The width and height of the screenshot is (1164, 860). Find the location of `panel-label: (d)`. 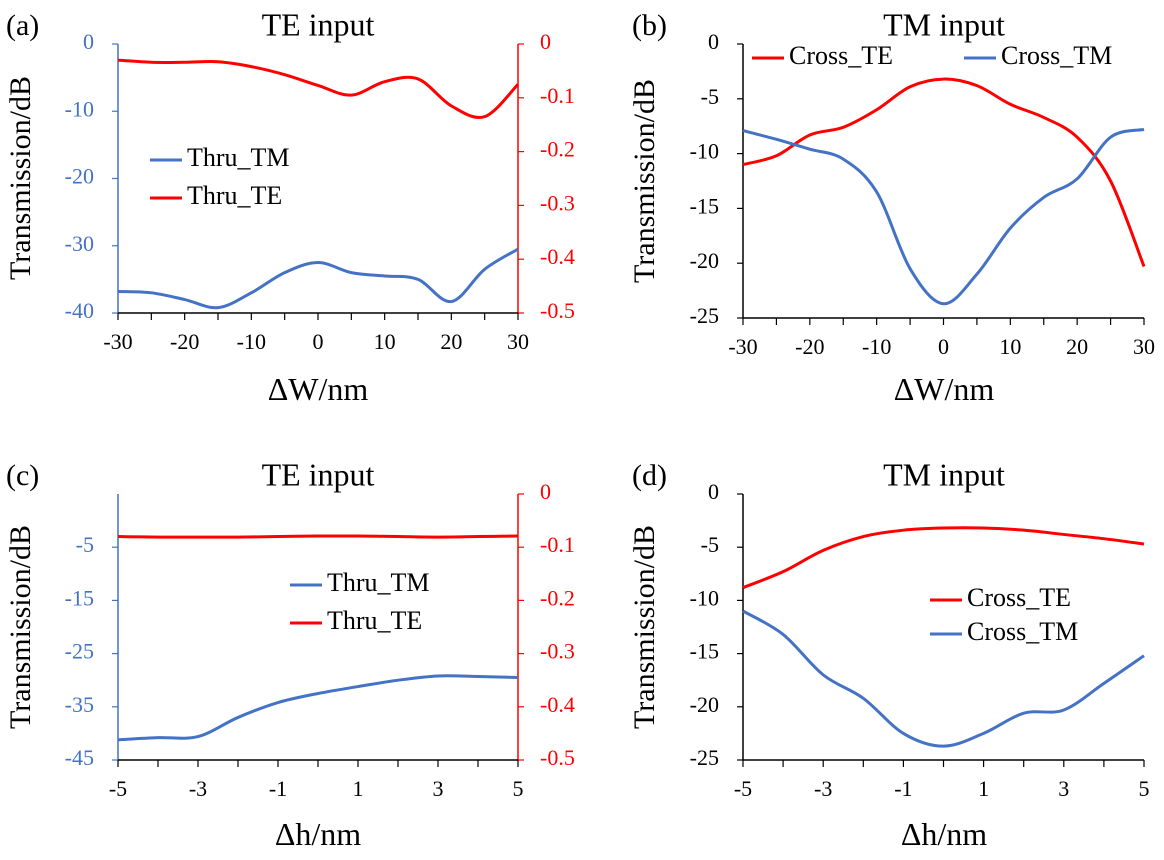

panel-label: (d) is located at coordinates (649, 475).